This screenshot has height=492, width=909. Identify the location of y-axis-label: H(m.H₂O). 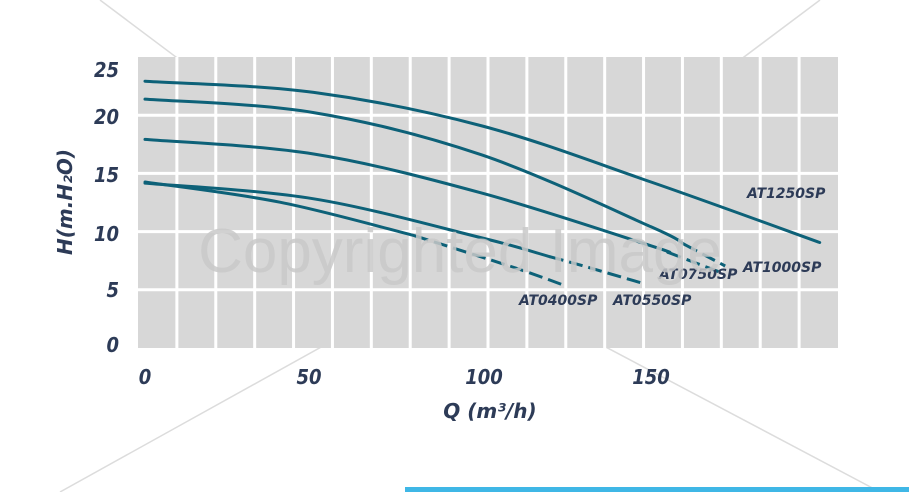
(65, 202).